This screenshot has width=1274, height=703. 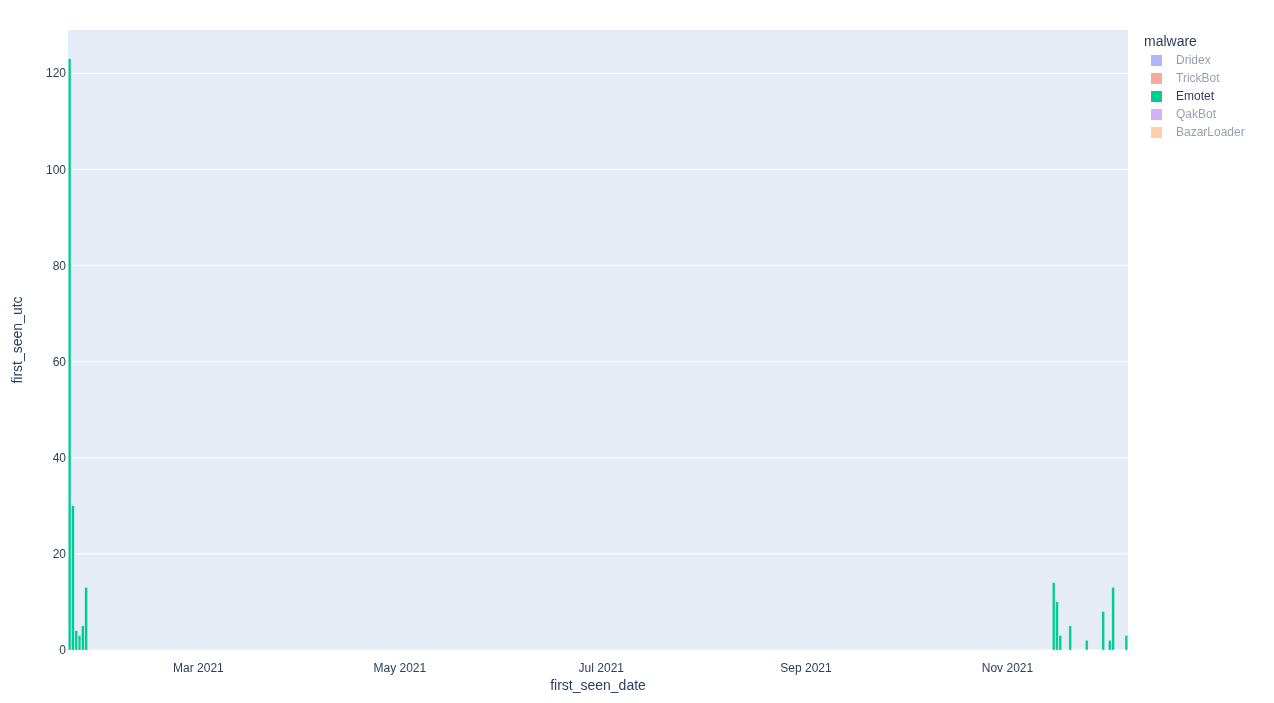 I want to click on legend-label: TrickBot, so click(x=1198, y=78).